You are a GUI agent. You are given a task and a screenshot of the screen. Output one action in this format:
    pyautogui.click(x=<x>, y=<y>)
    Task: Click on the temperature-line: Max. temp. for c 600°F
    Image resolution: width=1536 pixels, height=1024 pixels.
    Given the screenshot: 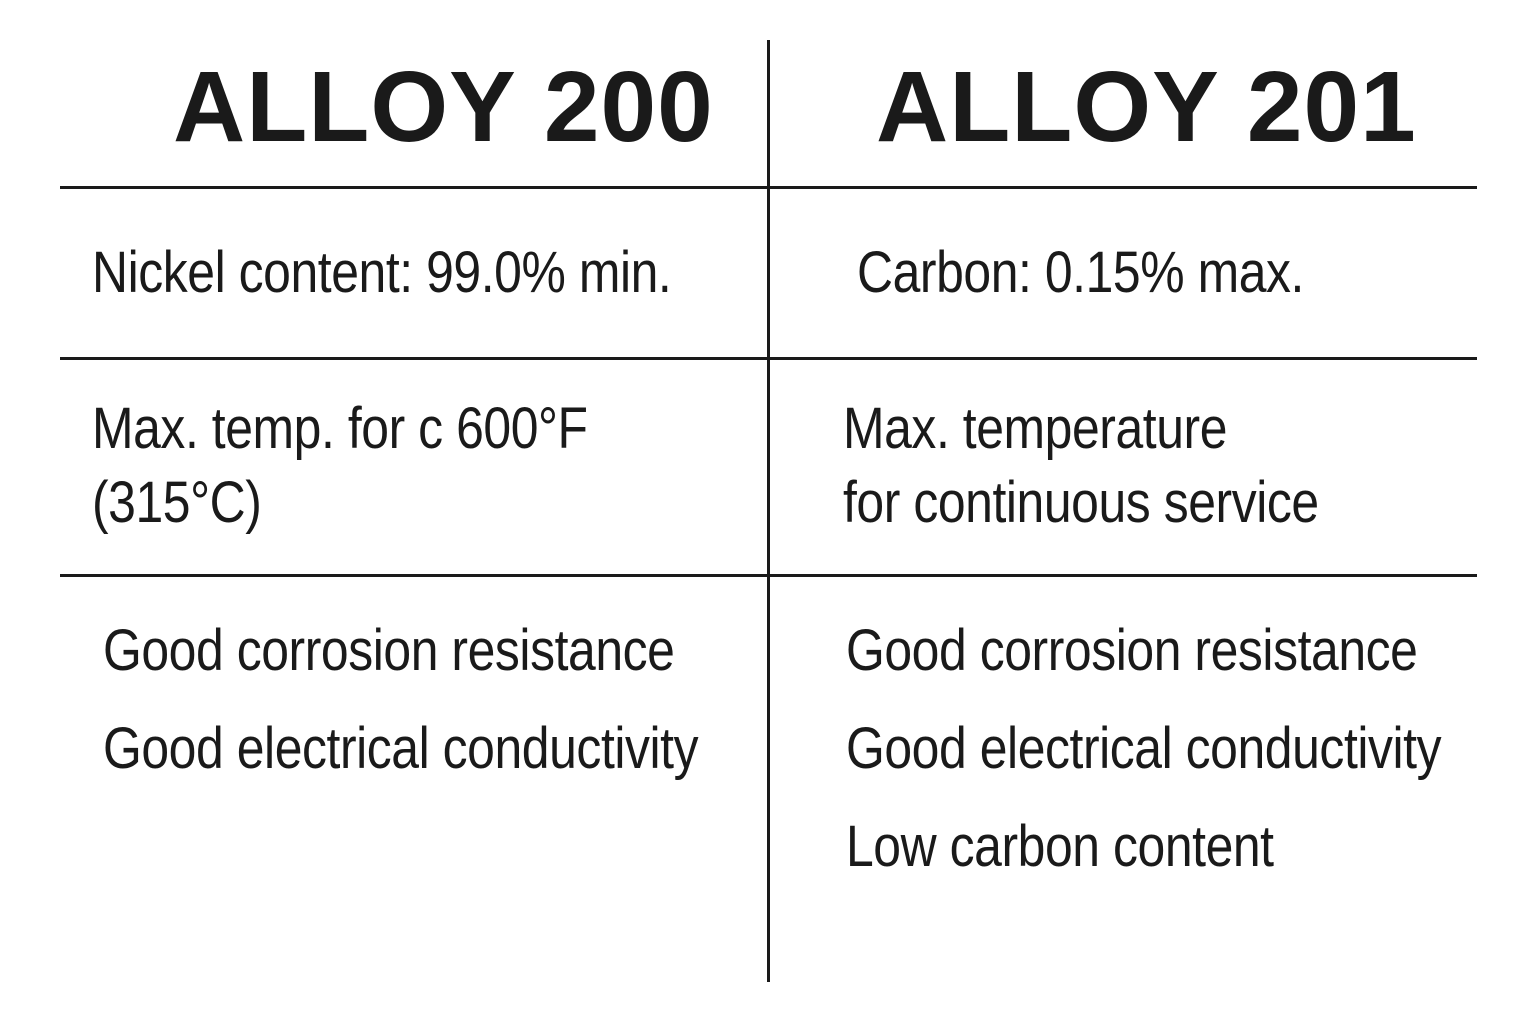 What is the action you would take?
    pyautogui.click(x=340, y=428)
    